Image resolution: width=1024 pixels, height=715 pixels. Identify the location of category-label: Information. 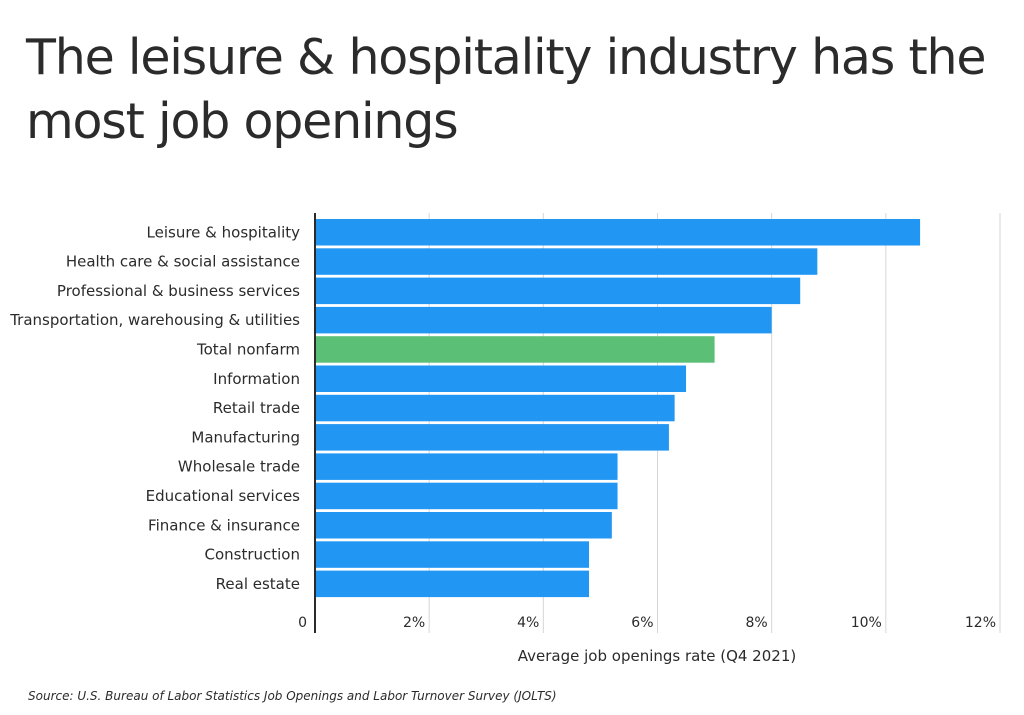
(256, 379).